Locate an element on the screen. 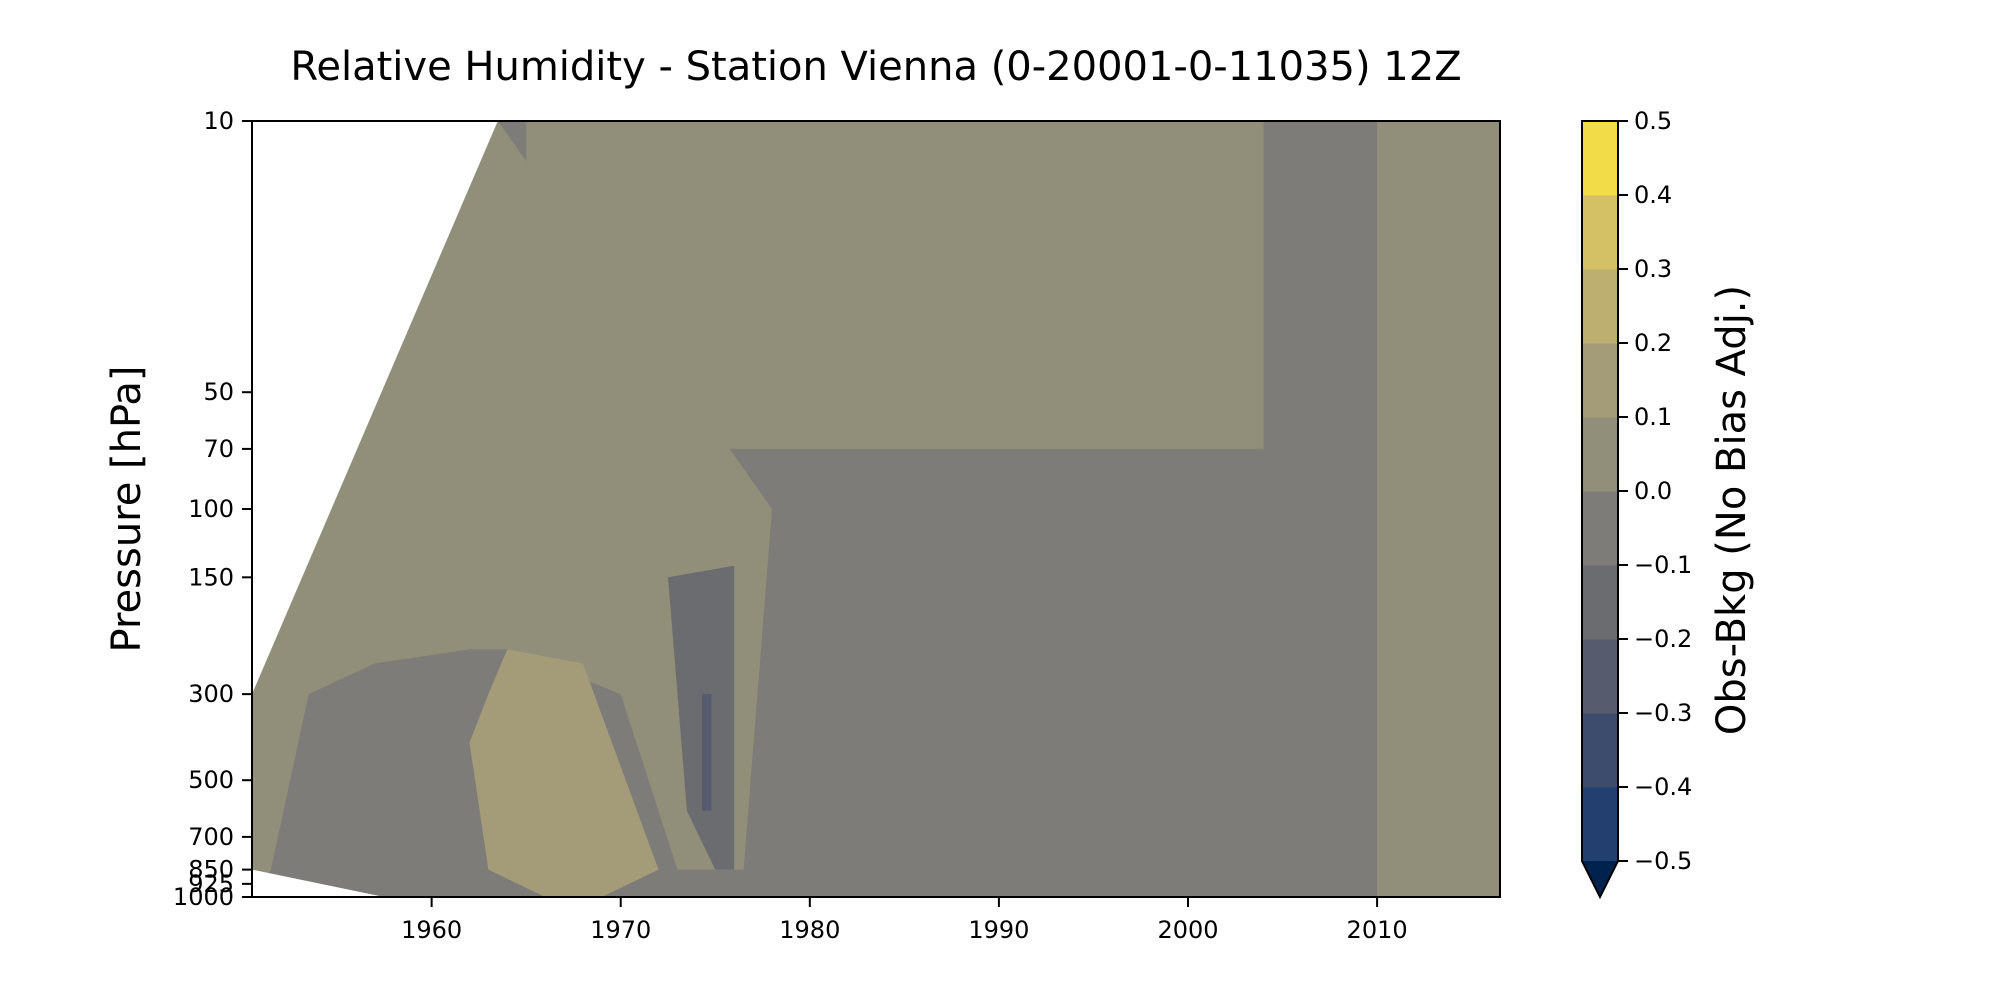  x-axis: 1960 1970 1980 1990 2000 2010 is located at coordinates (904, 920).